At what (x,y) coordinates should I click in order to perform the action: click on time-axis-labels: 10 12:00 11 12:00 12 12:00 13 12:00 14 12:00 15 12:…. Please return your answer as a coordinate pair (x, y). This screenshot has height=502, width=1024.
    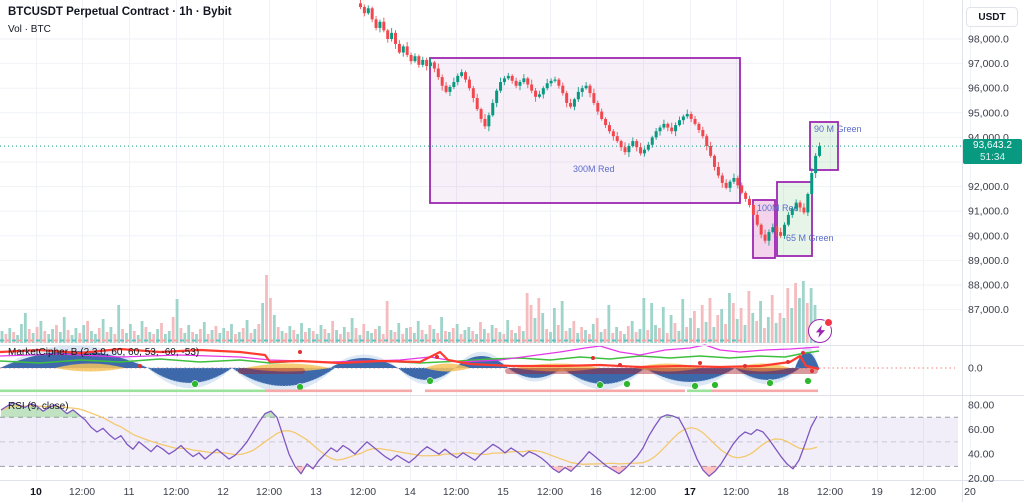
    Looking at the image, I should click on (503, 492).